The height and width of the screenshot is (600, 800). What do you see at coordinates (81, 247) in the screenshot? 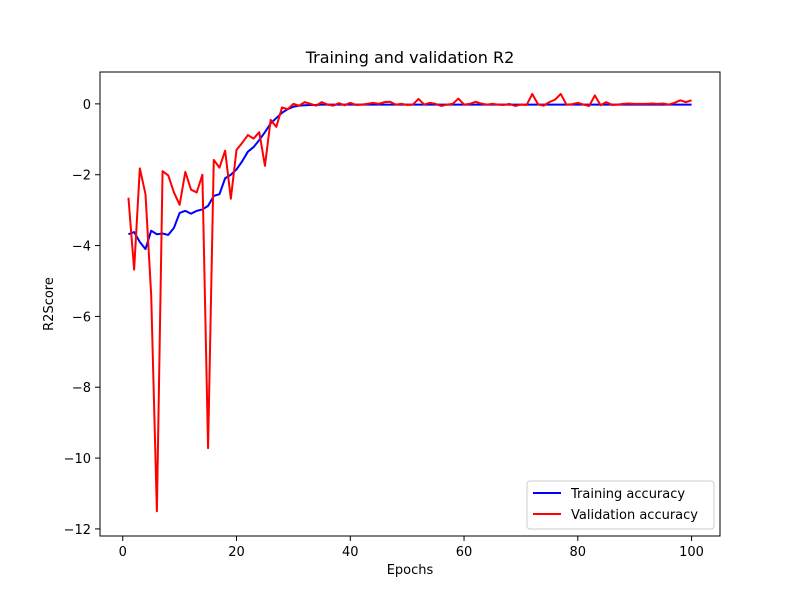
I see `y-tick-label: −4` at bounding box center [81, 247].